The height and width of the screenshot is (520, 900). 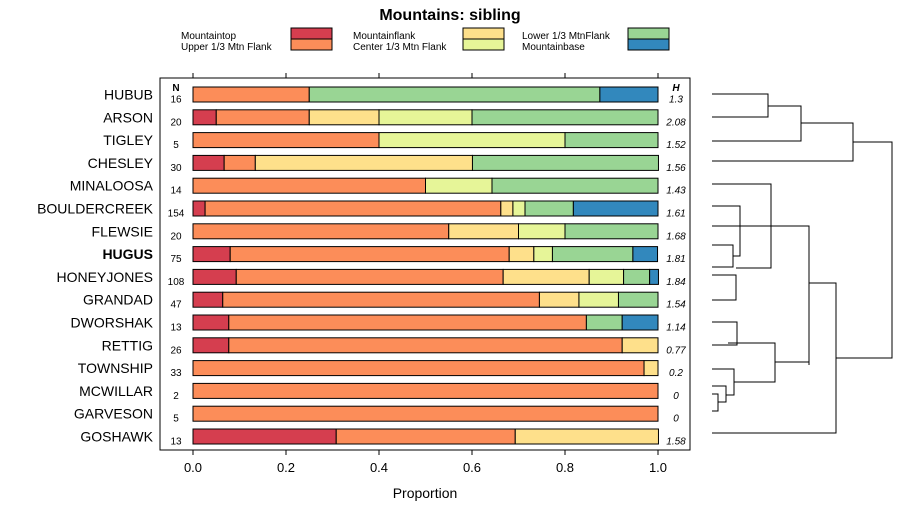 I want to click on legend-swatch-mountaintop, so click(x=311, y=33).